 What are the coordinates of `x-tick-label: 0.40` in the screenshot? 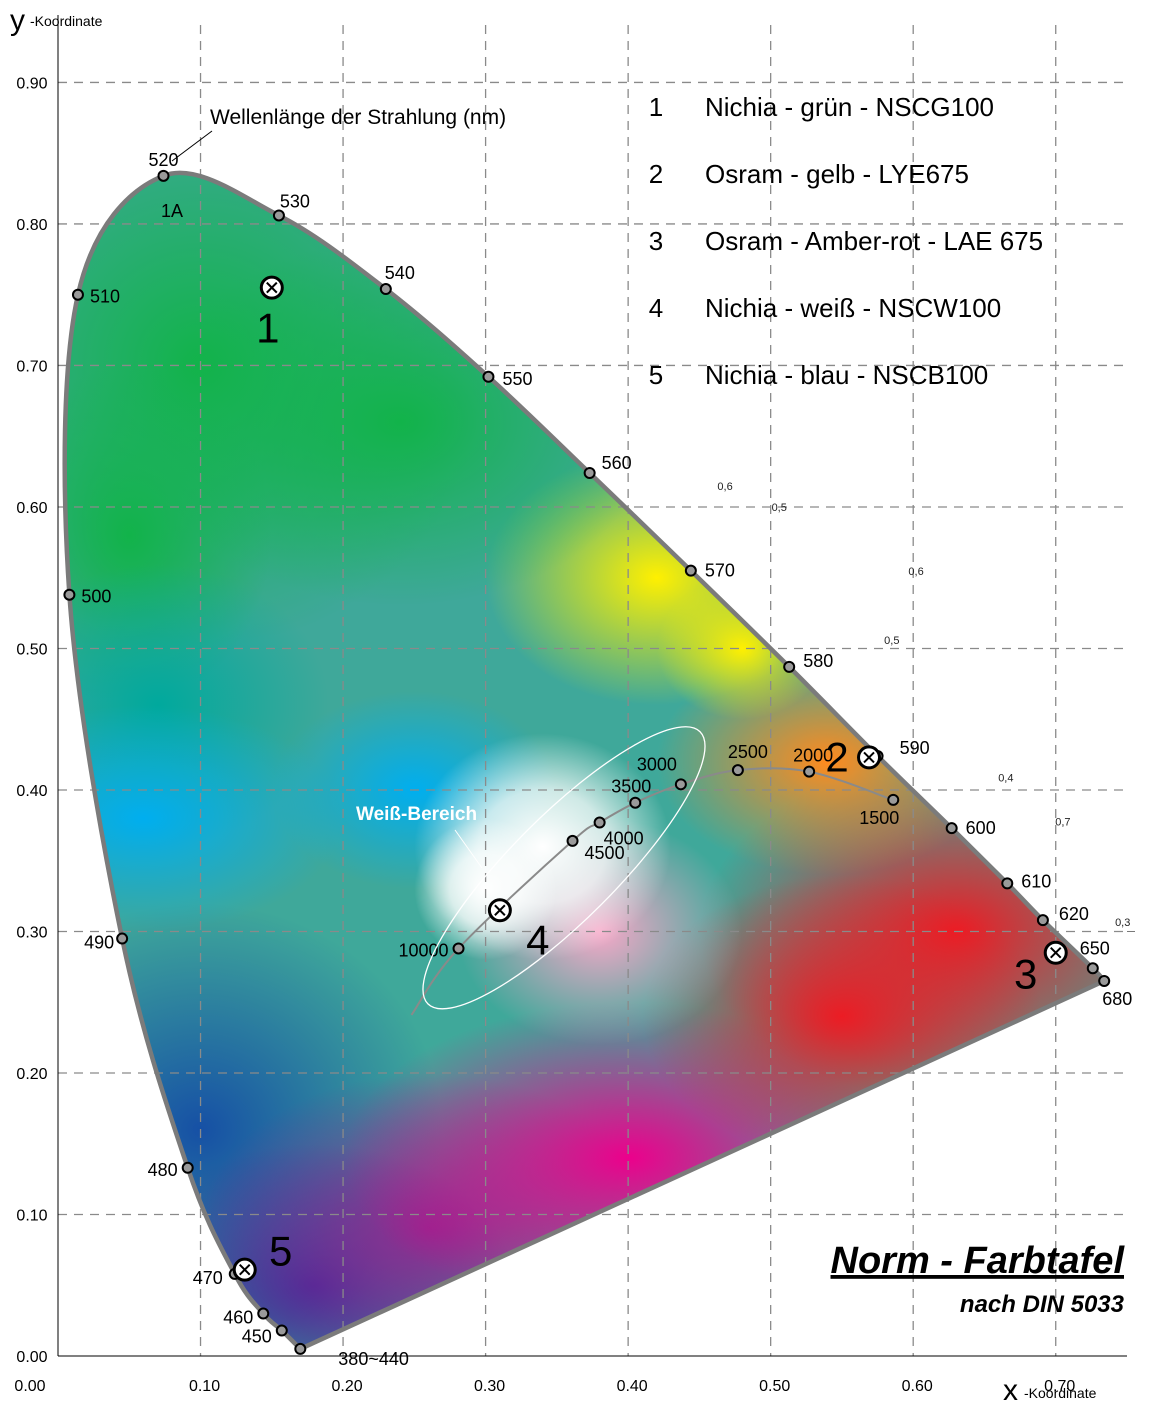 It's located at (632, 1386).